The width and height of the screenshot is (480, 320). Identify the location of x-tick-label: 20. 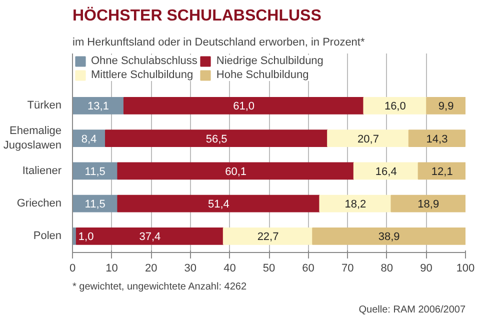
(151, 268).